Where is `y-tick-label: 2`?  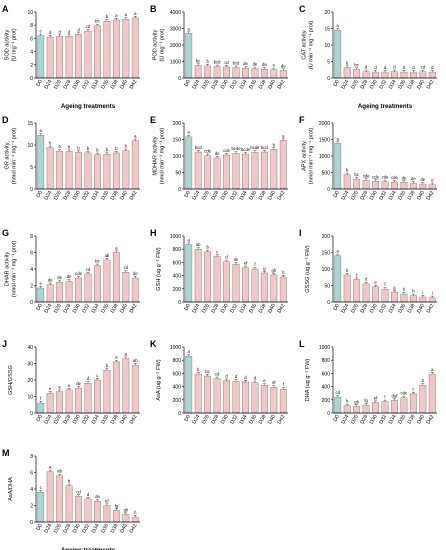 y-tick-label: 2 is located at coordinates (31, 287).